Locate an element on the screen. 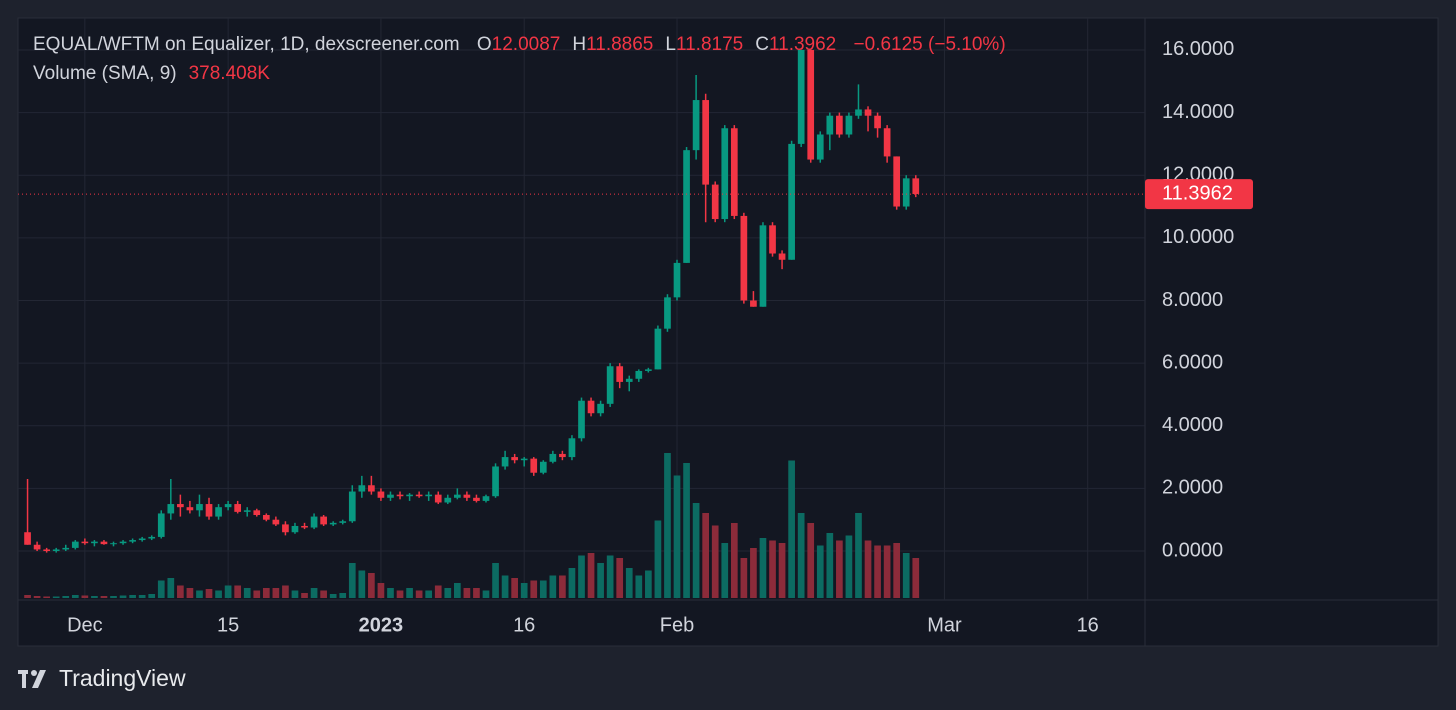 The image size is (1456, 710). legend-value: 11.3962 is located at coordinates (802, 44).